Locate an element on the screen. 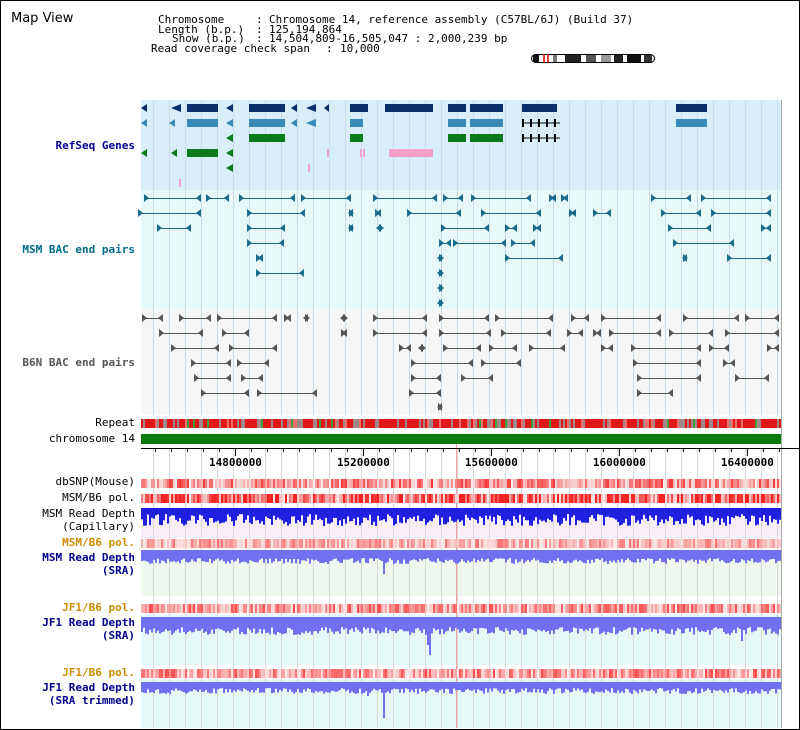  track-label-repeat: Repeat is located at coordinates (115, 422).